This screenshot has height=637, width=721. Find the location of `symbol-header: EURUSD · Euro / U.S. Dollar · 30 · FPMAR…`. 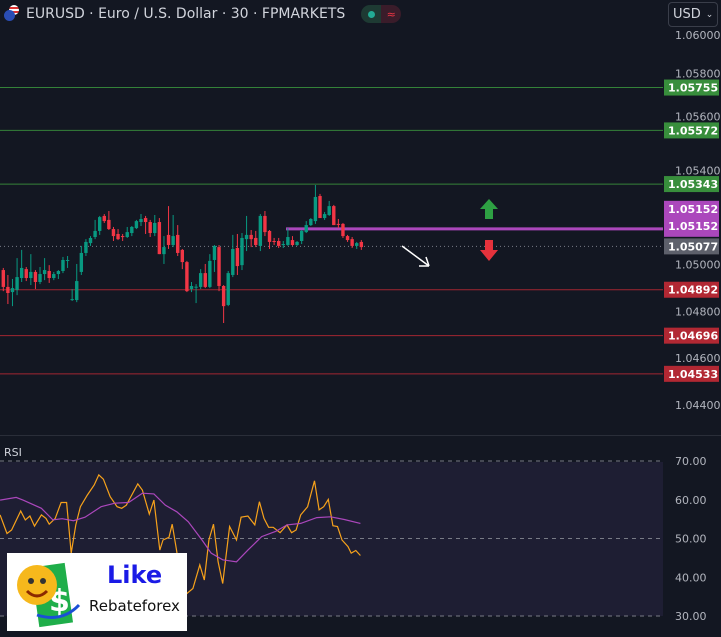

symbol-header: EURUSD · Euro / U.S. Dollar · 30 · FPMAR… is located at coordinates (203, 14).